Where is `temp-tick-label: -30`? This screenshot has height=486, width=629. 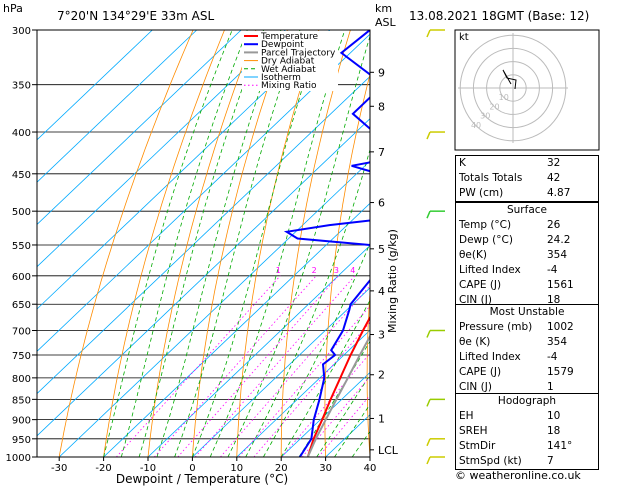 temp-tick-label: -30 is located at coordinates (59, 468).